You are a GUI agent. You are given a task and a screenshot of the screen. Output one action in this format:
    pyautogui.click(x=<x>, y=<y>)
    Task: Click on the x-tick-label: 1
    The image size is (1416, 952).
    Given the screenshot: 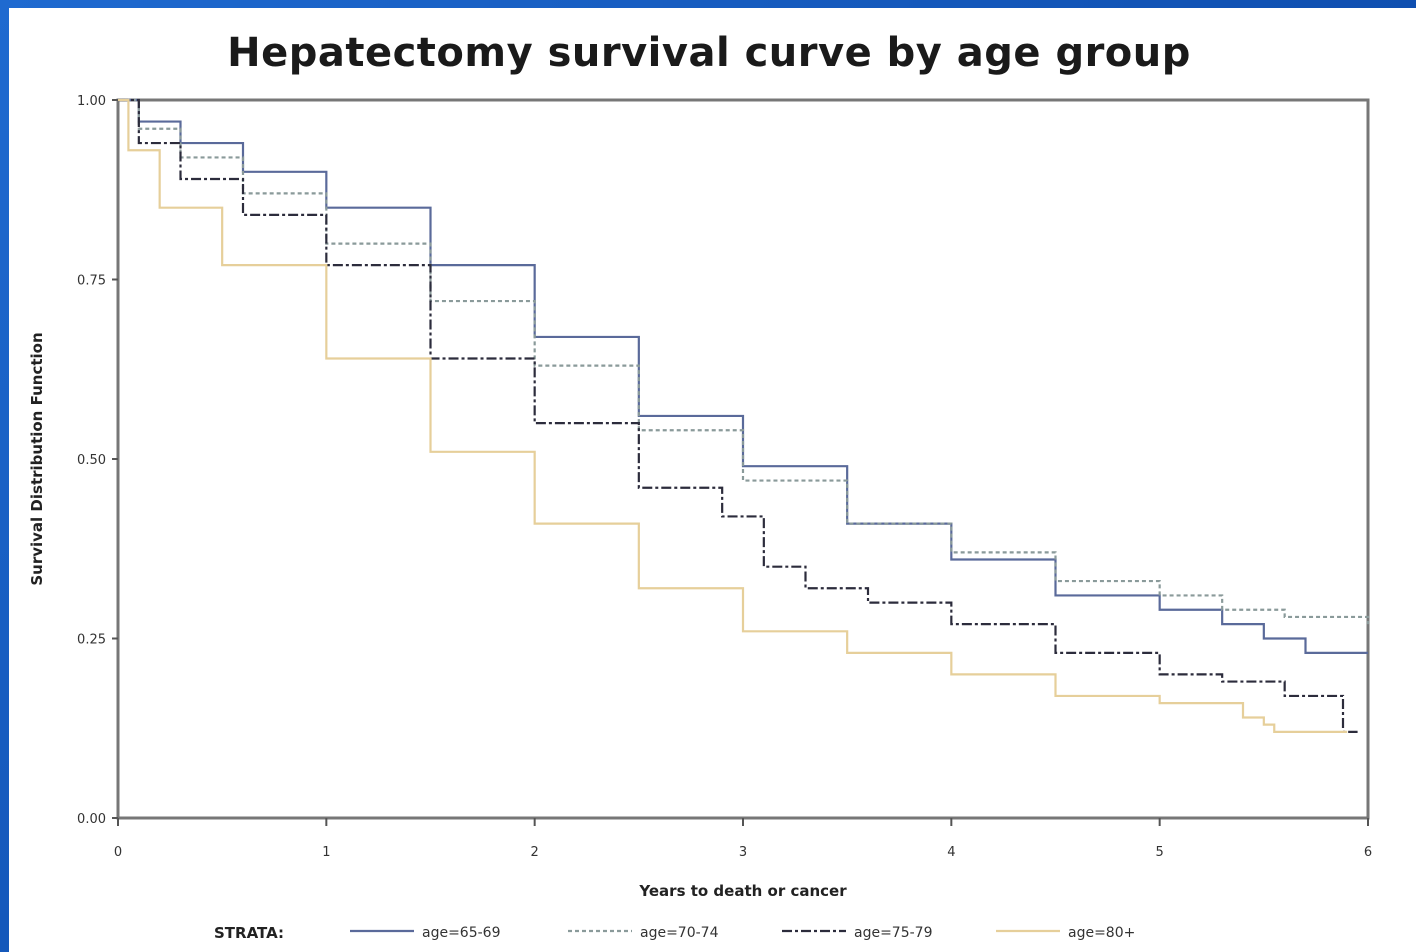 What is the action you would take?
    pyautogui.click(x=326, y=852)
    